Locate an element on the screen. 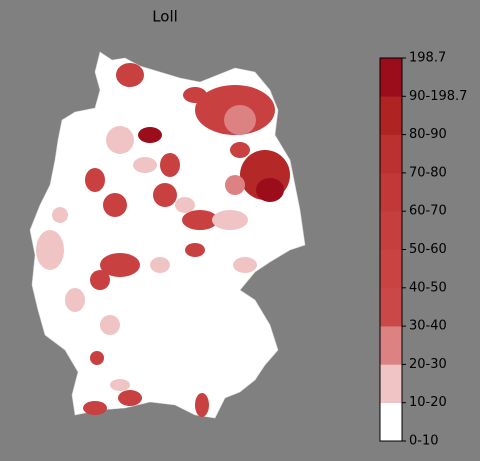  colorbar-label: 198.7 is located at coordinates (427, 58).